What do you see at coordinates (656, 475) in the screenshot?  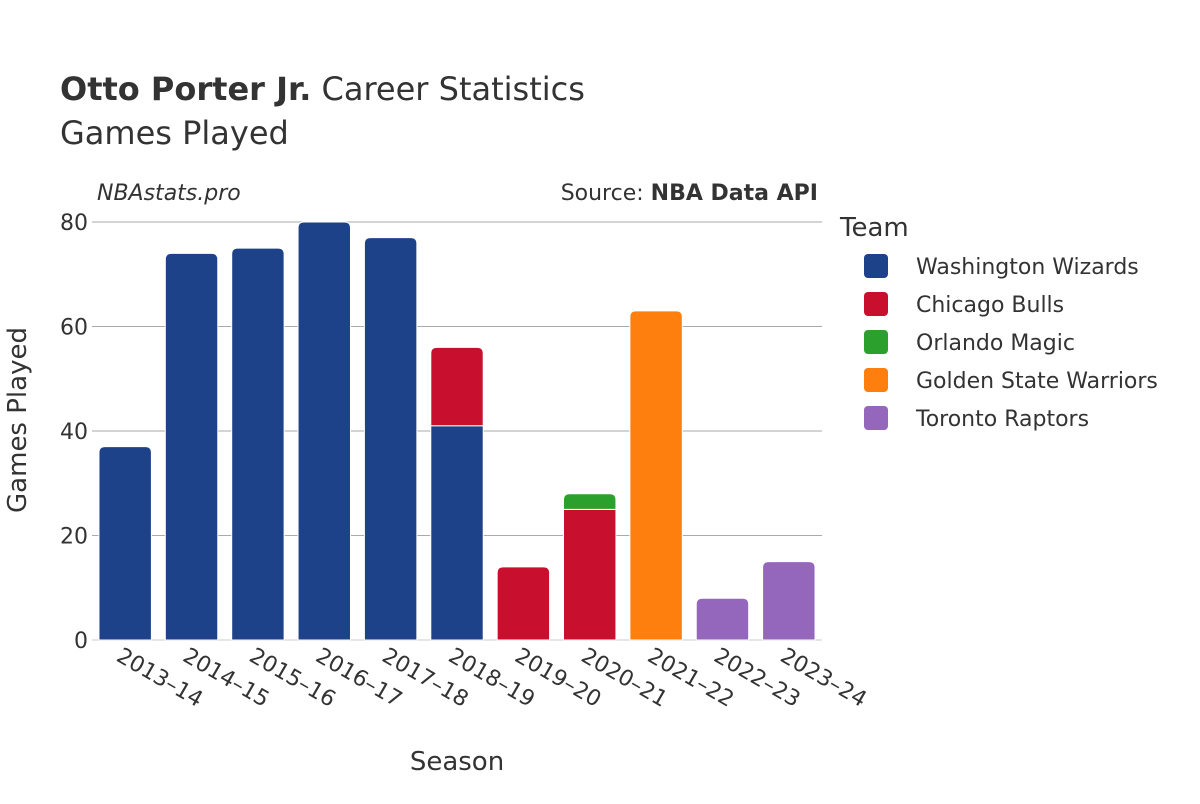 I see `bar-2021–22-golden-state-warriors` at bounding box center [656, 475].